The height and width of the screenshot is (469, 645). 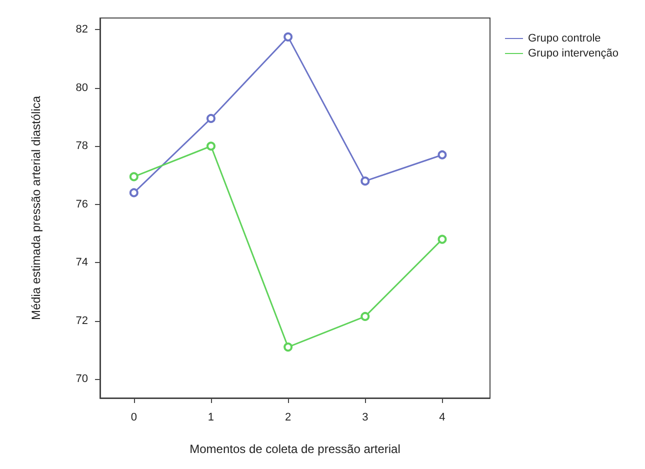 I want to click on y-tick-label: 72, so click(x=82, y=320).